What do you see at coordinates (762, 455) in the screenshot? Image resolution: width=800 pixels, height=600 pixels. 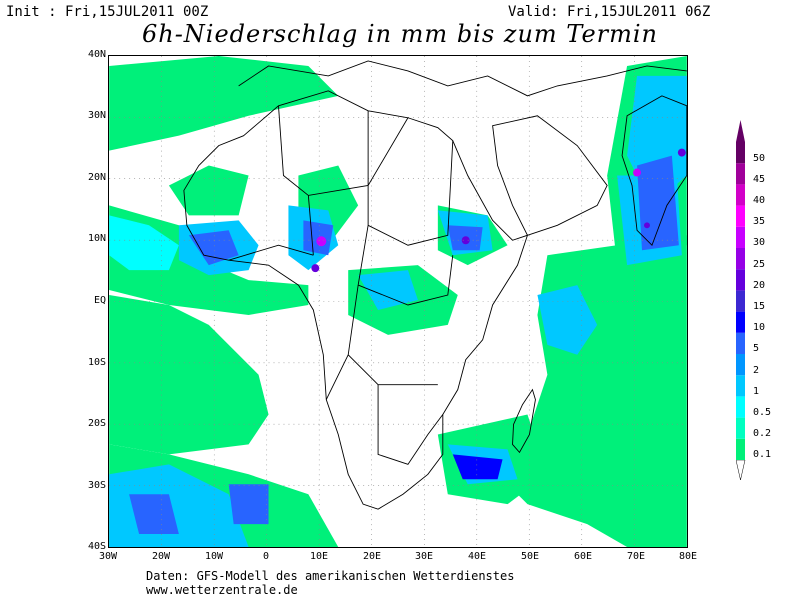 I see `legend-level-label: 0.1` at bounding box center [762, 455].